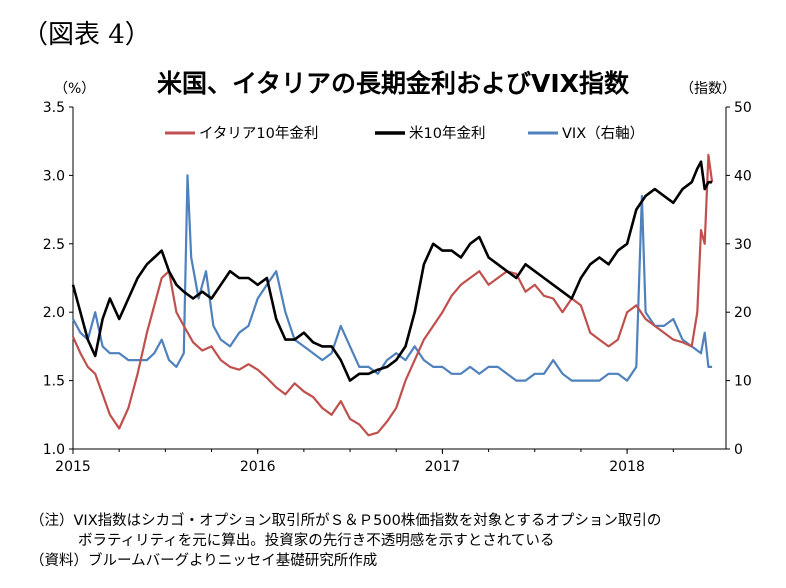  Describe the element at coordinates (443, 467) in the screenshot. I see `x-tick-label: 2017` at that location.